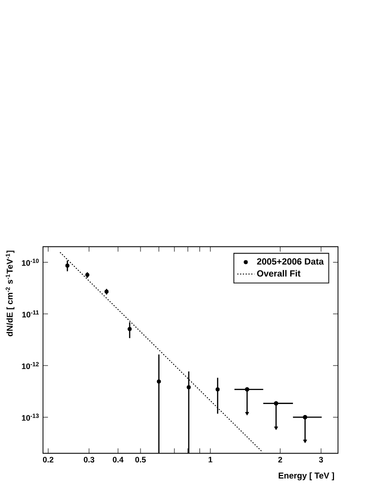 This screenshot has width=374, height=484. I want to click on legend-label: 2005+2006 Data, so click(290, 261).